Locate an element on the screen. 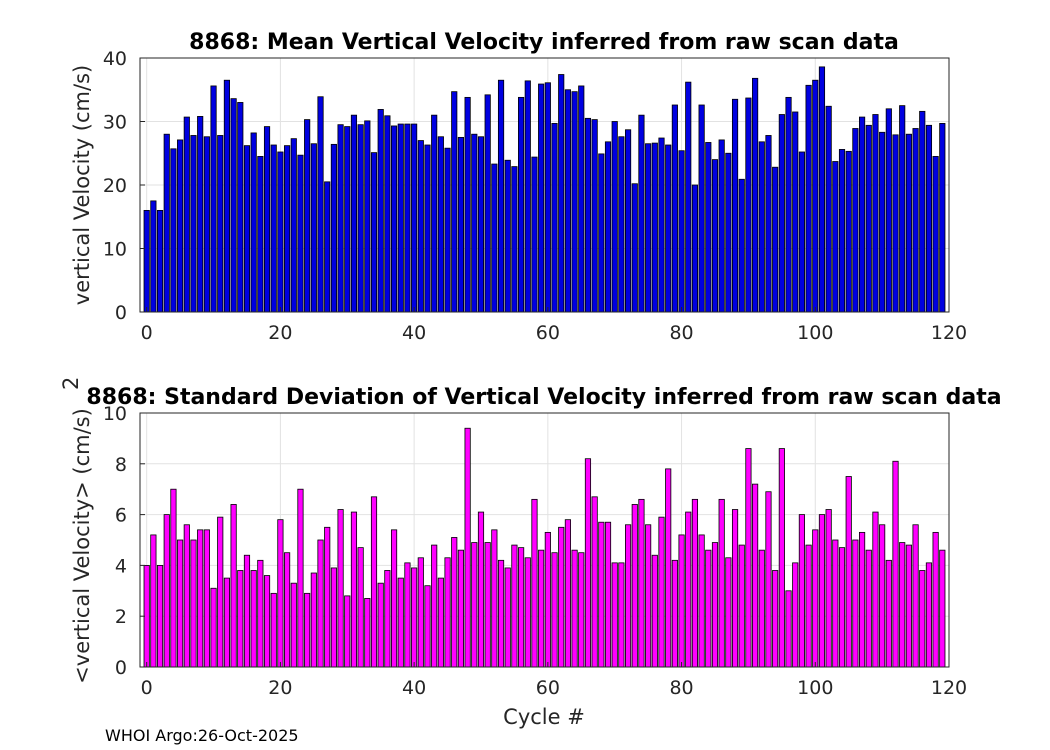 This screenshot has height=750, width=1050. mean-x-tick-label: 120 is located at coordinates (949, 333).